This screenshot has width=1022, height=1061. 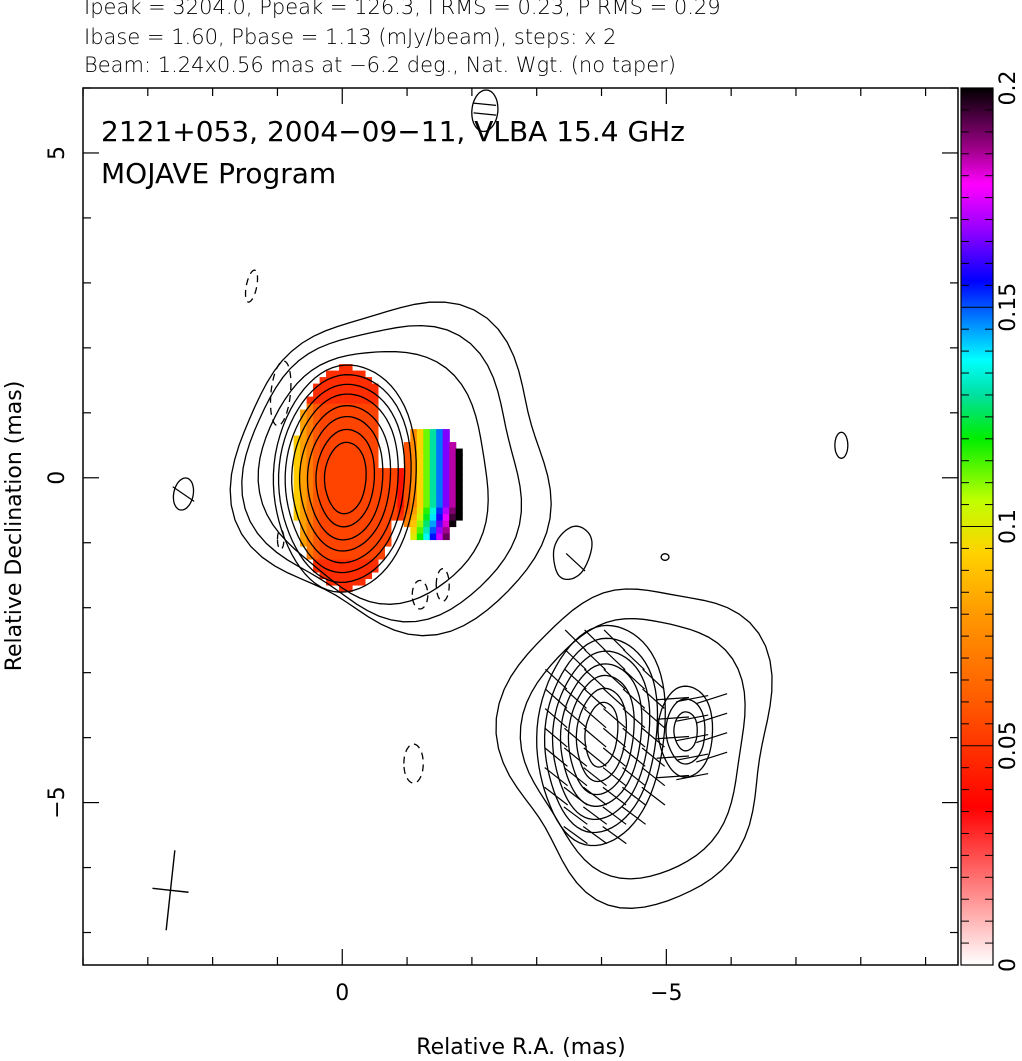 I want to click on colorbar-ticks: 0 0.05 0.1 0.15 0.2, so click(x=991, y=521).